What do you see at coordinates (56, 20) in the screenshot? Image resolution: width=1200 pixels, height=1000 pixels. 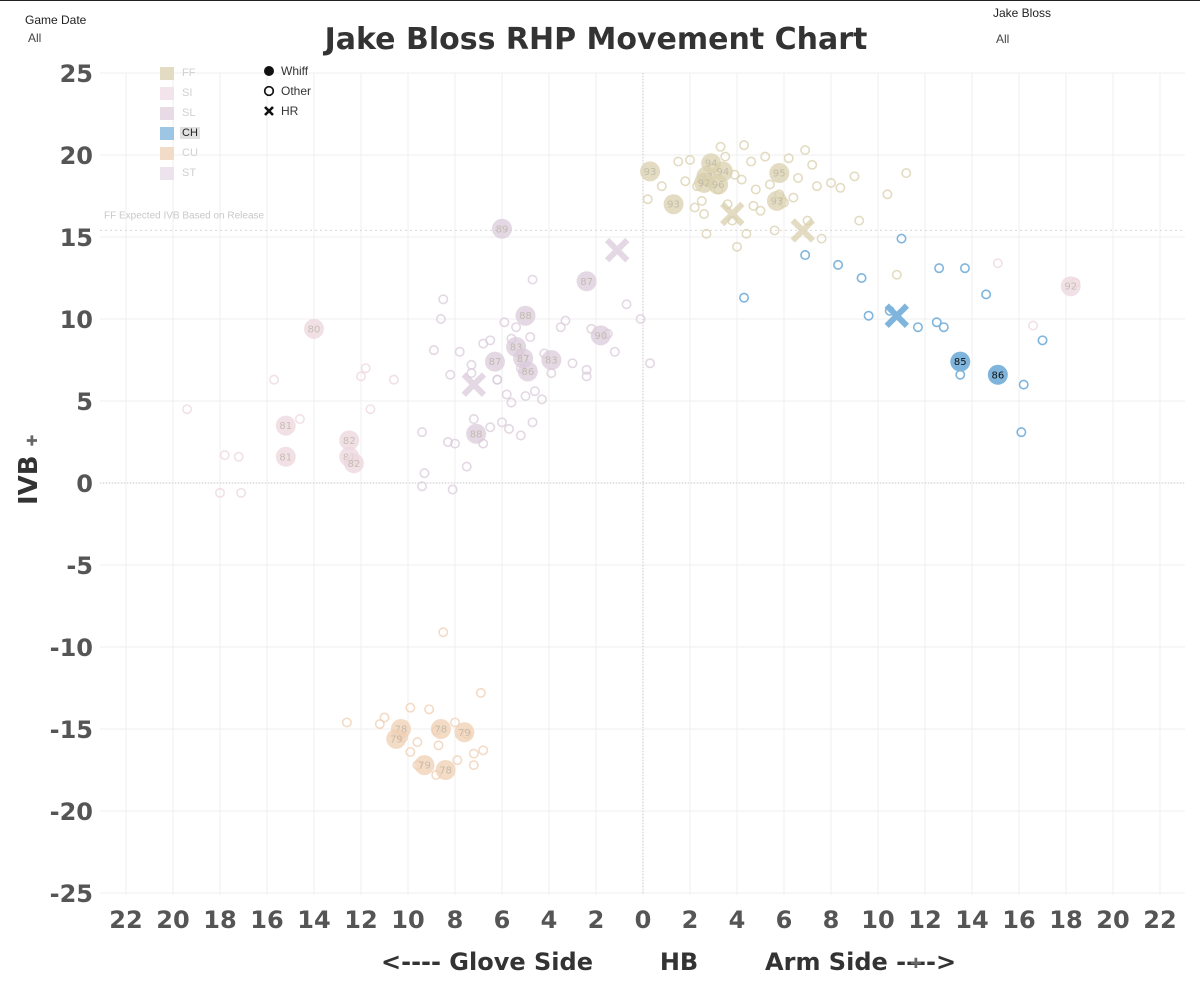 I see `game-date-filter-label: Game Date` at bounding box center [56, 20].